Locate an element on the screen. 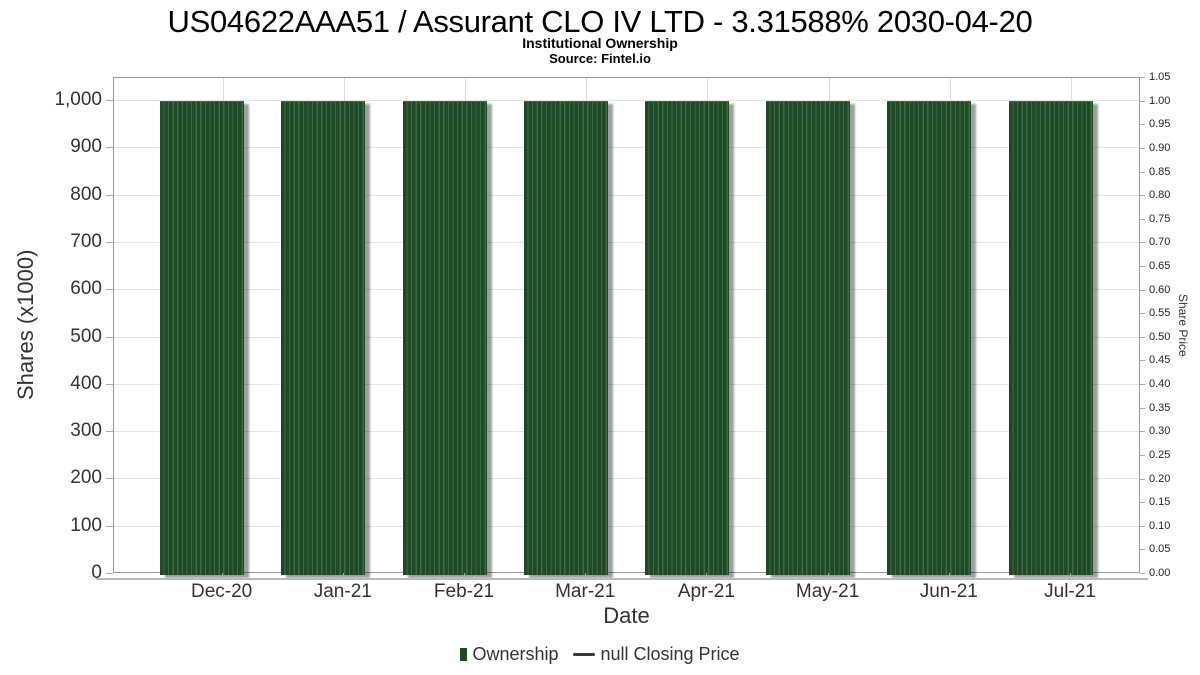 Image resolution: width=1200 pixels, height=675 pixels. x-tick-label: Dec-20 is located at coordinates (221, 591).